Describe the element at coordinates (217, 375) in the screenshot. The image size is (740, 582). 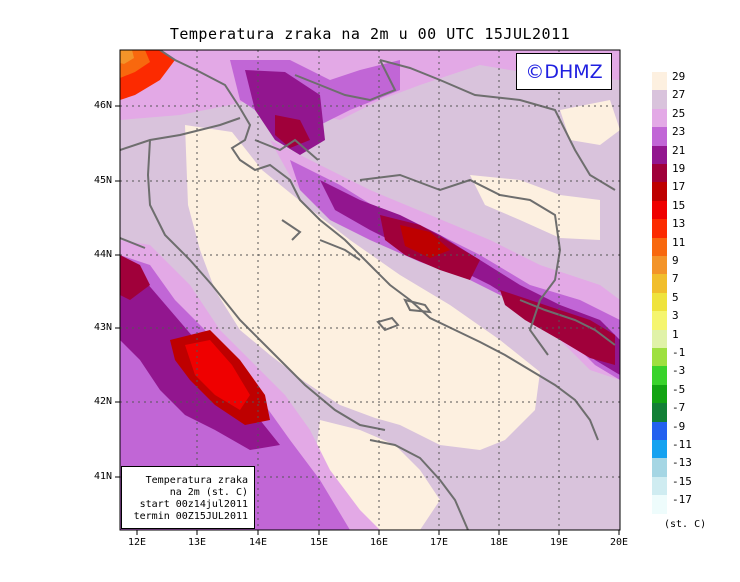
I see `field-15-west` at that location.